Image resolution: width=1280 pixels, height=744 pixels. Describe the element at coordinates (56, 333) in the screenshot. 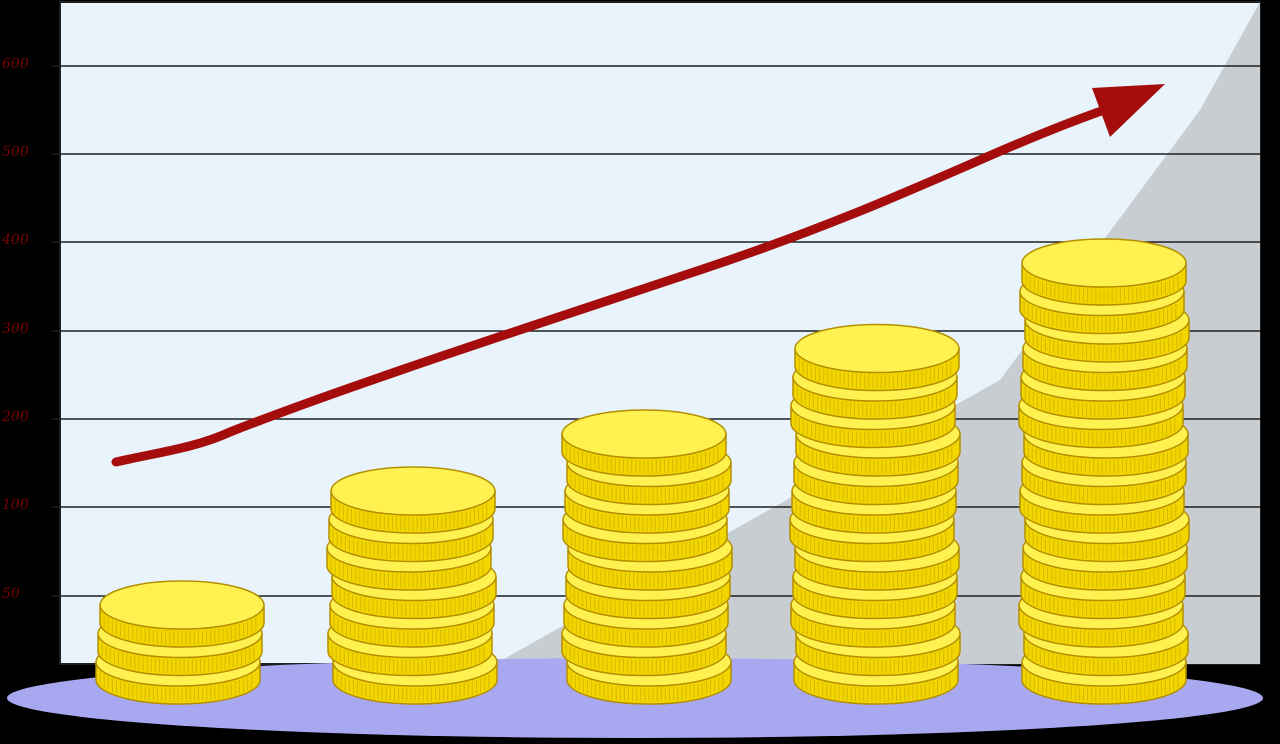

I see `y-axis` at that location.